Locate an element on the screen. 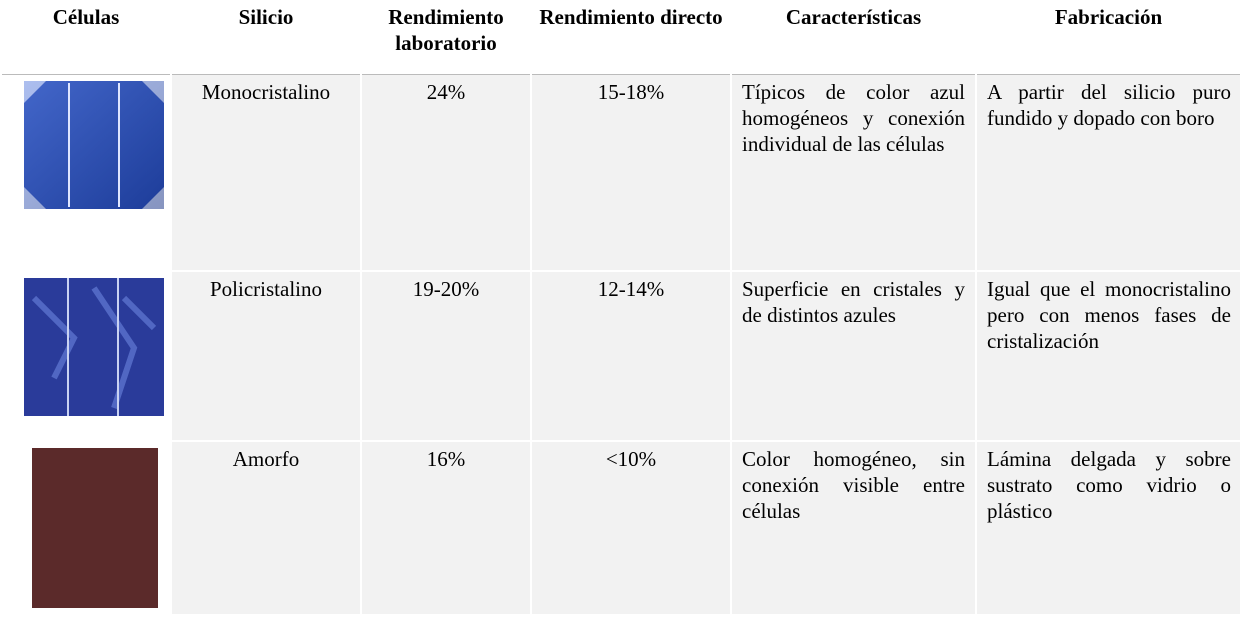 Image resolution: width=1240 pixels, height=619 pixels. table-cell: 12-14% is located at coordinates (630, 356).